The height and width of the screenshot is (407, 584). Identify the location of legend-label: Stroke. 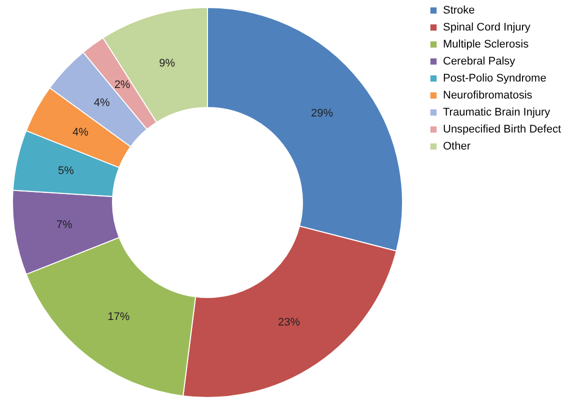
(459, 10).